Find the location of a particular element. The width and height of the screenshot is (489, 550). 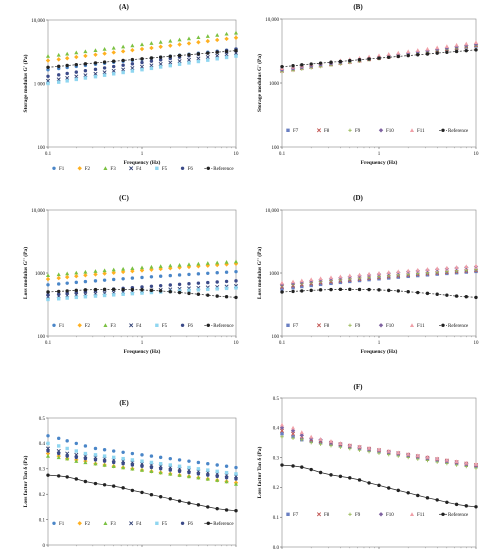

y-axis-label: Storage modulus G' (Pa) is located at coordinates (259, 83).